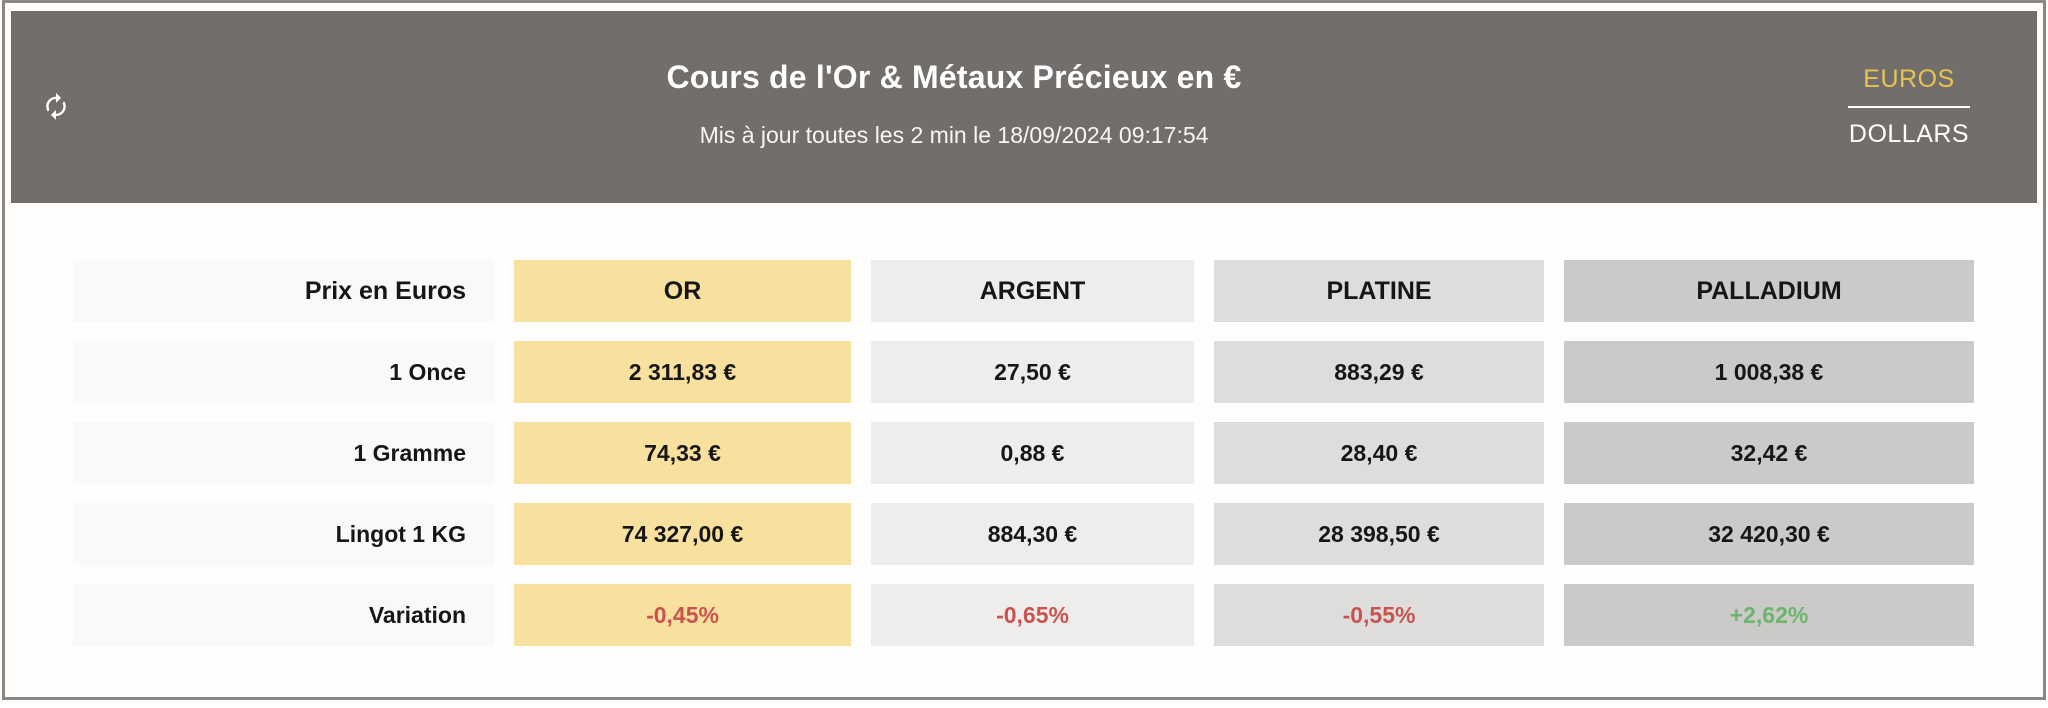 This screenshot has height=708, width=2048. Describe the element at coordinates (1909, 79) in the screenshot. I see `currency-option-euros: EUROS` at that location.